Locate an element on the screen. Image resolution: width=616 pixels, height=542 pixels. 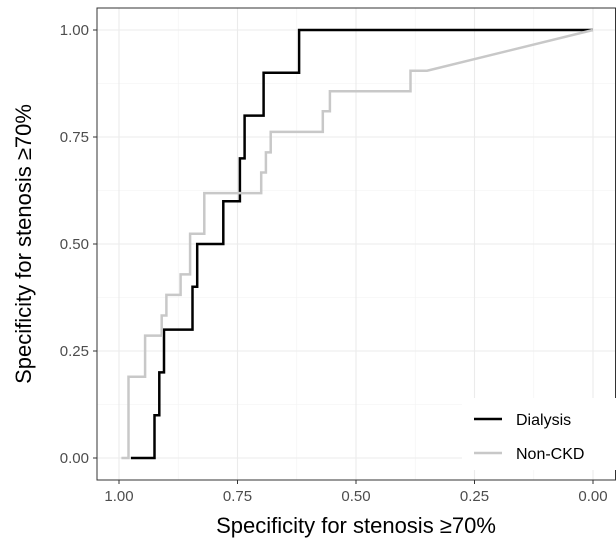
legend-background is located at coordinates (539, 434).